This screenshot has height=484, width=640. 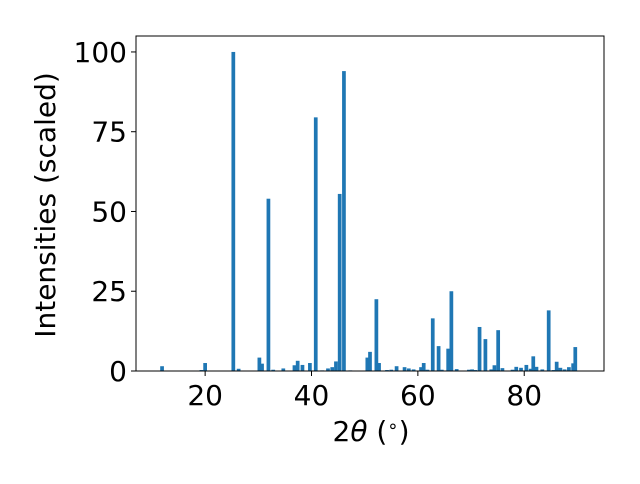 What do you see at coordinates (358, 431) in the screenshot?
I see `x-axis-label-theta: θ` at bounding box center [358, 431].